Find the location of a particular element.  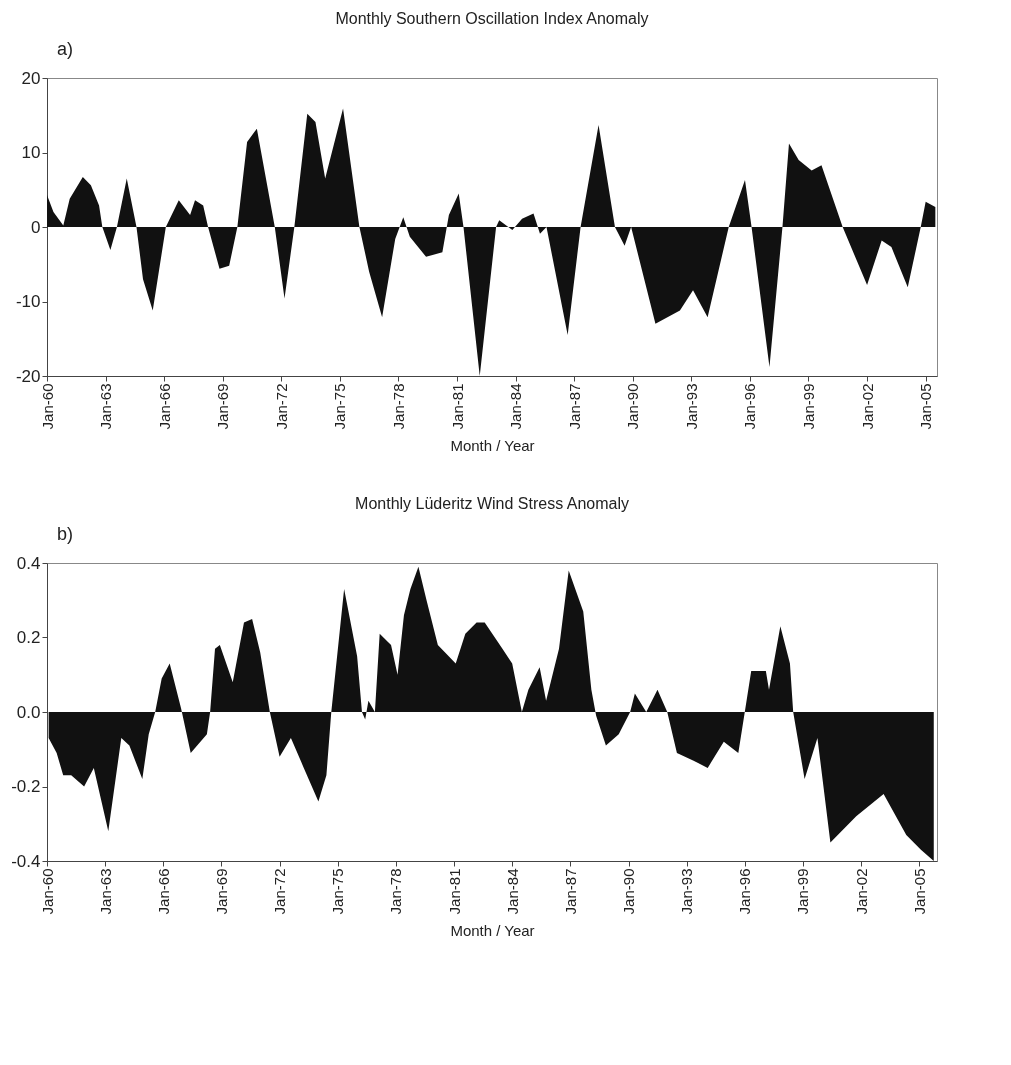

y-tick-label: -10 is located at coordinates (28, 301).